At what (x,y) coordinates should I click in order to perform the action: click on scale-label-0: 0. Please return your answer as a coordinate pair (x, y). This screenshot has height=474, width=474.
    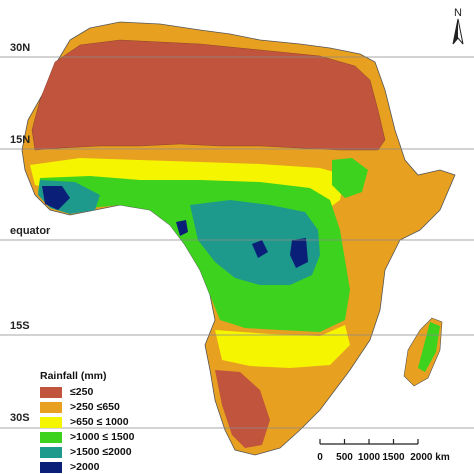
    Looking at the image, I should click on (320, 457).